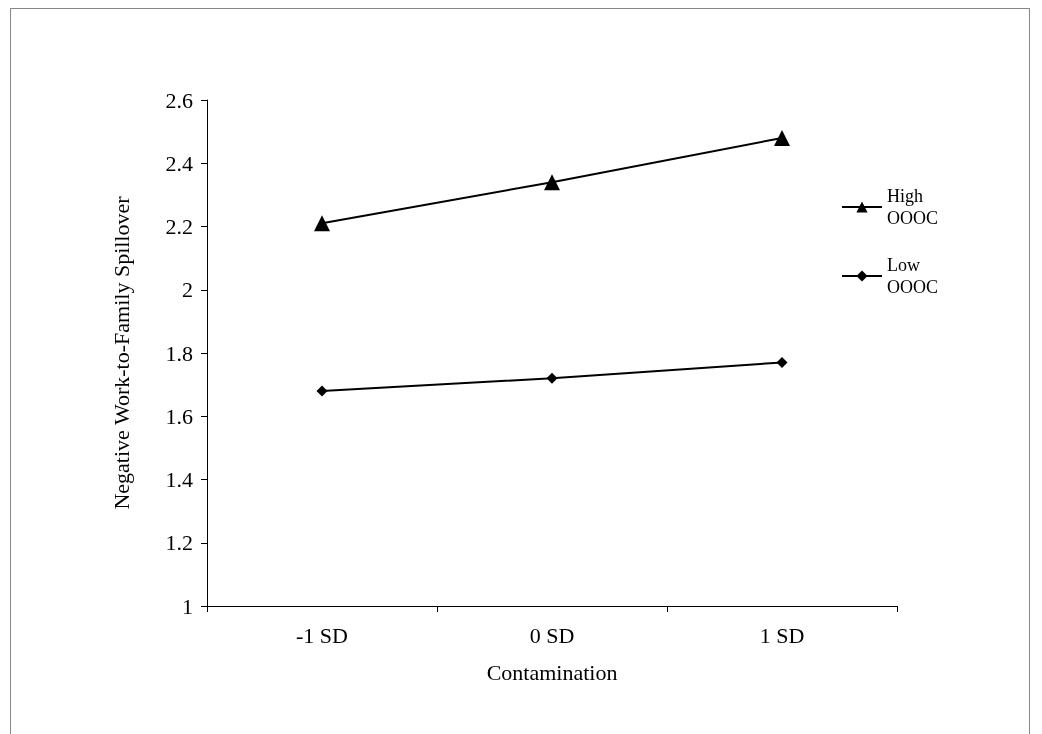 The image size is (1042, 734). Describe the element at coordinates (913, 207) in the screenshot. I see `legend-label: High OOOC` at that location.